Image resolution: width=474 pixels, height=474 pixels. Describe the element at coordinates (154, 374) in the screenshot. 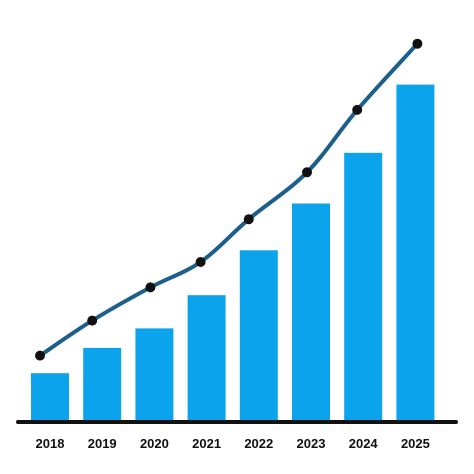

I see `bar-2020` at that location.